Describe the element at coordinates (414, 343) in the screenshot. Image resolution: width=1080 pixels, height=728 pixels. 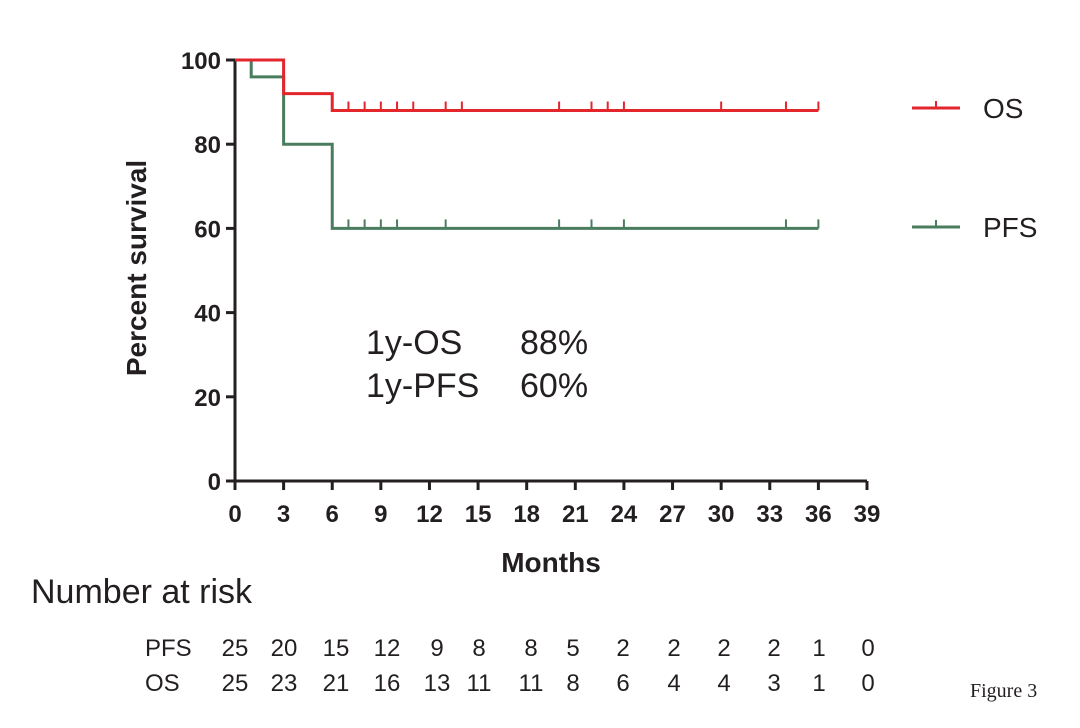
I see `annotation-os-label: 1y-OS` at that location.